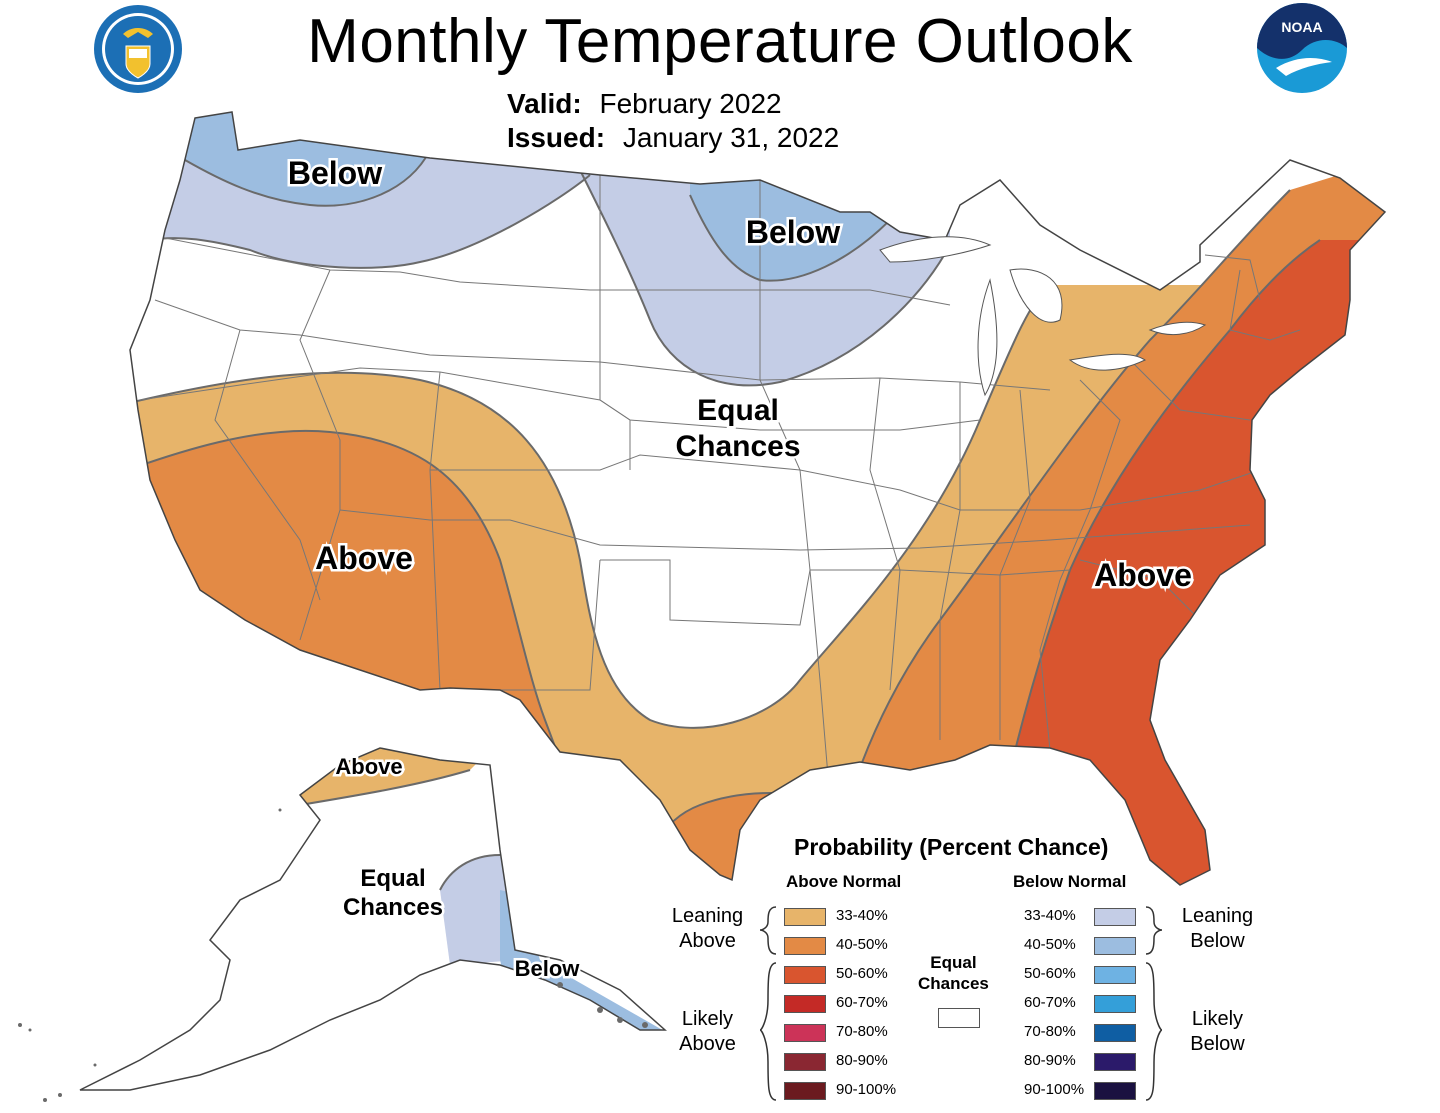 This screenshot has height=1113, width=1440. Describe the element at coordinates (793, 232) in the screenshot. I see `label-mn-below: Below` at that location.